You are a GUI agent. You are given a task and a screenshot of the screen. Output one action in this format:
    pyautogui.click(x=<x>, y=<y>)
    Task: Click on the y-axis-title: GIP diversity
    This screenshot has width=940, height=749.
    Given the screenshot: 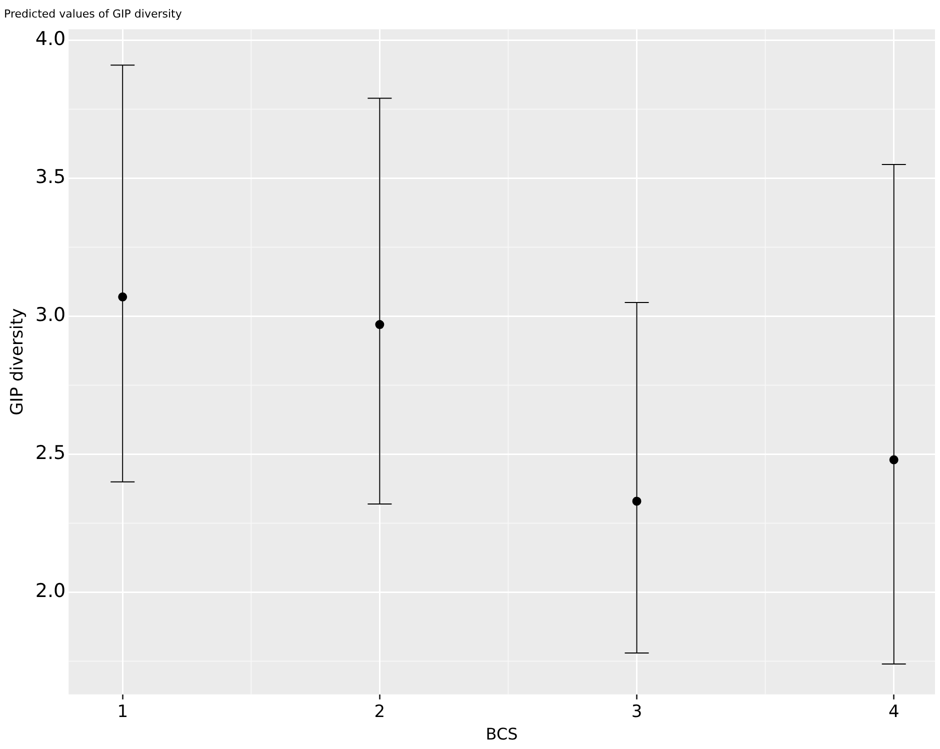 What is the action you would take?
    pyautogui.click(x=18, y=362)
    